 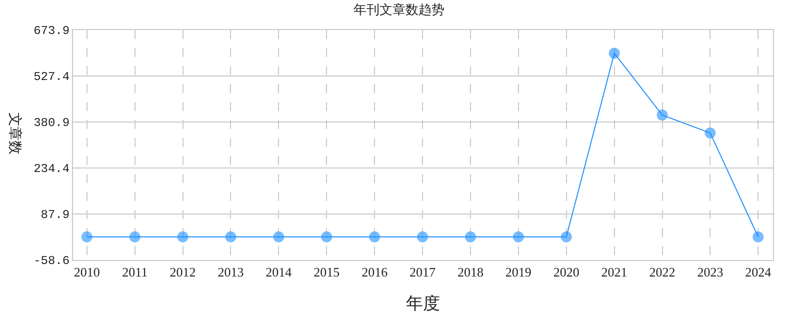 What do you see at coordinates (470, 272) in the screenshot?
I see `x-tick-label: 2018` at bounding box center [470, 272].